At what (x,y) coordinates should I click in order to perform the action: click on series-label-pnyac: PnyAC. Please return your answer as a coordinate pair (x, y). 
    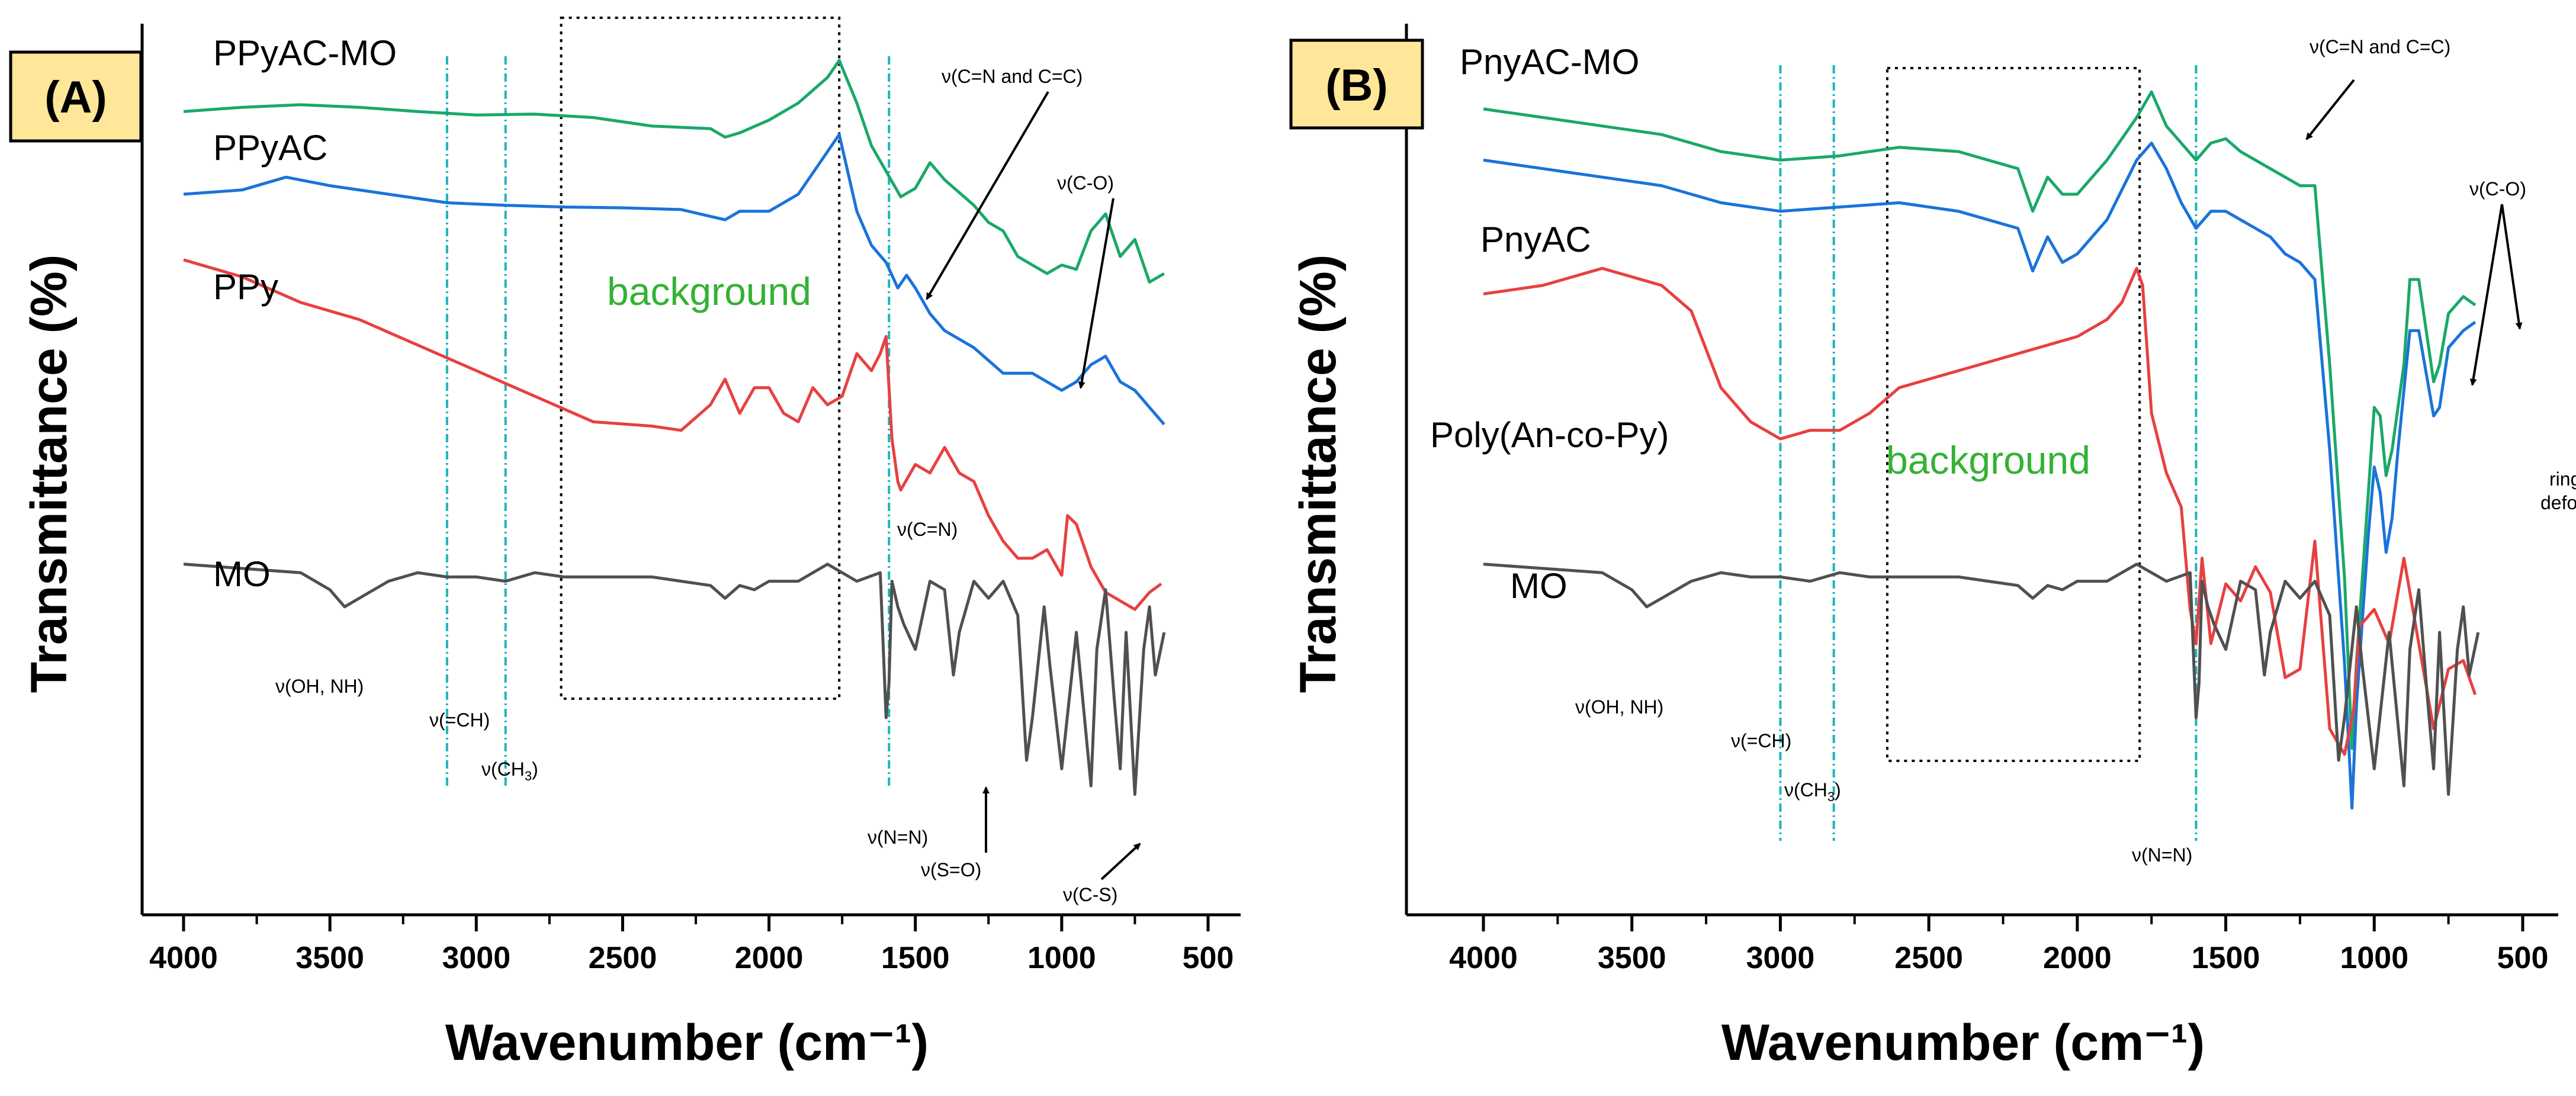
    Looking at the image, I should click on (1535, 239).